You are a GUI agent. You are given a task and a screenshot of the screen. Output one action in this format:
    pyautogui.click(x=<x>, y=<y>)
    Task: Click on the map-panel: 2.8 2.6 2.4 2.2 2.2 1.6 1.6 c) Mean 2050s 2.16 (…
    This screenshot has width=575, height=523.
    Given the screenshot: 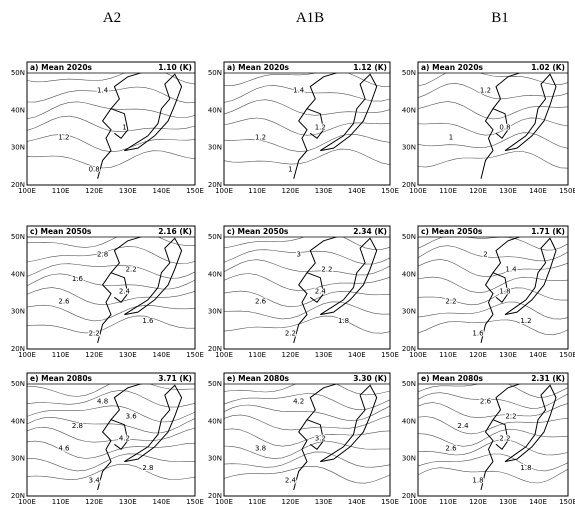 What is the action you would take?
    pyautogui.click(x=107, y=292)
    